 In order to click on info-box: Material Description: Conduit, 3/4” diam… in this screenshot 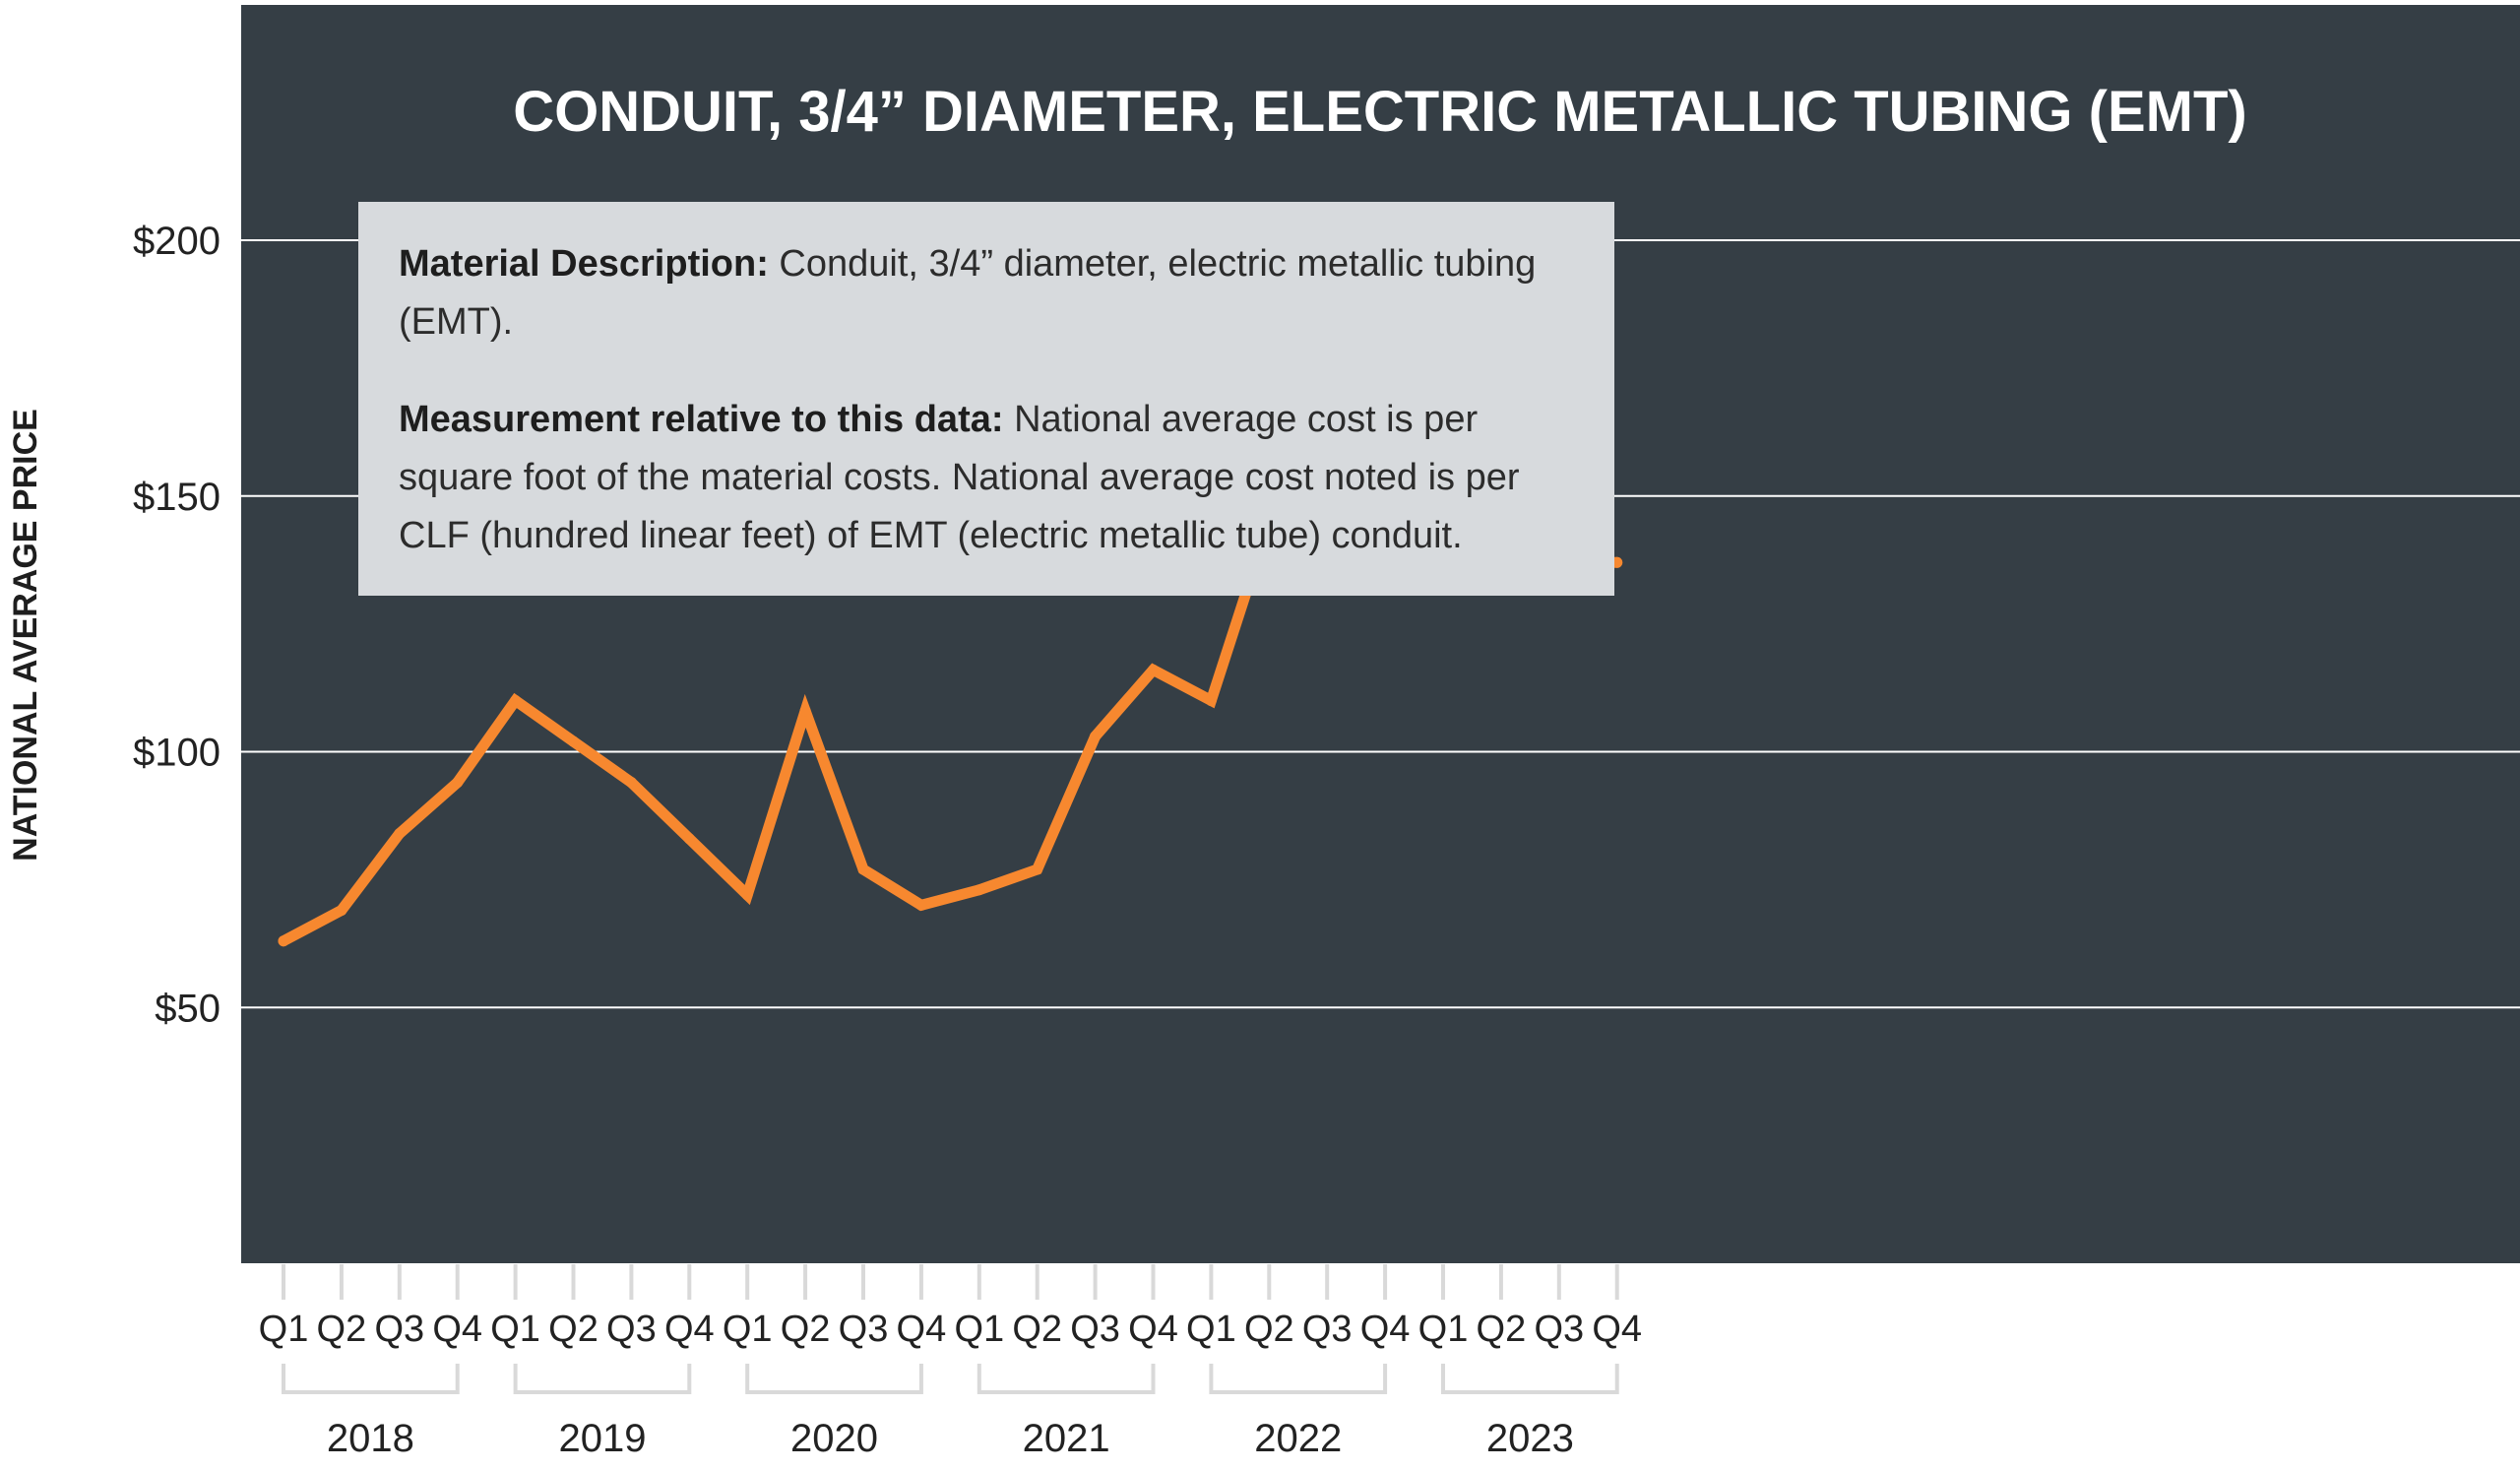, I will do `click(986, 399)`.